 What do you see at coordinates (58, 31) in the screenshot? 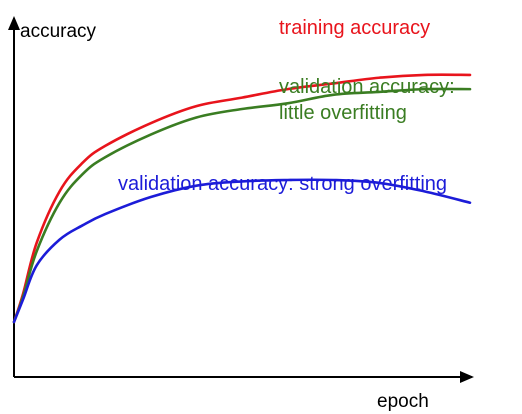
I see `y-axis-label: accuracy` at bounding box center [58, 31].